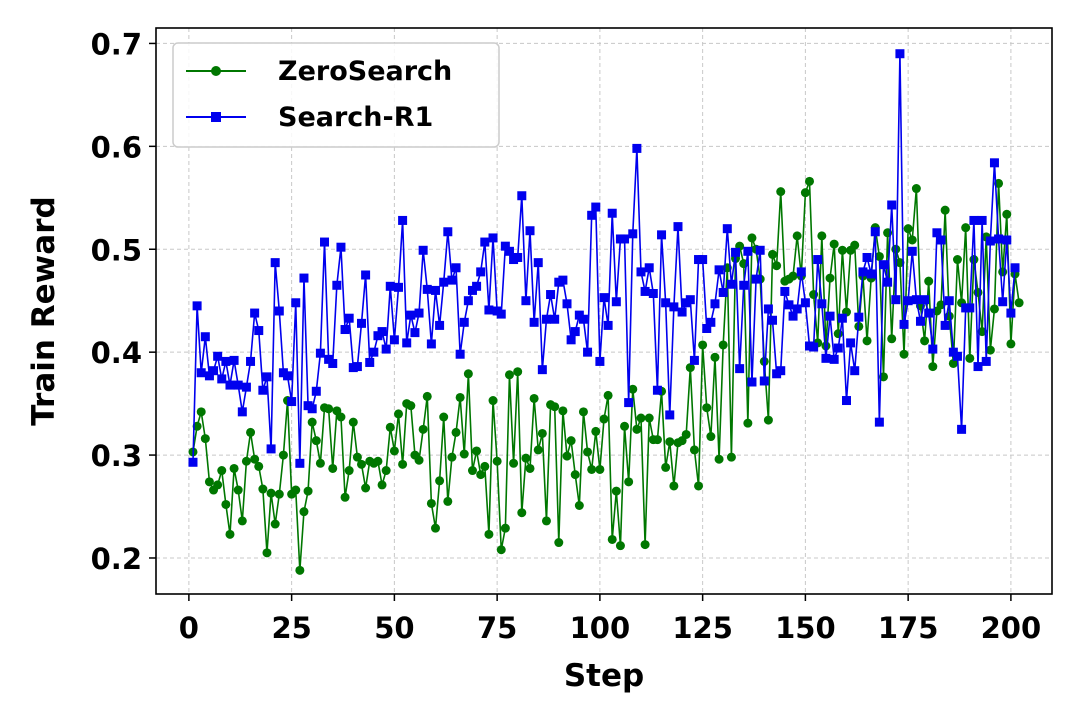 This screenshot has height=720, width=1080. Describe the element at coordinates (365, 71) in the screenshot. I see `legend-label-zerosearch: ZeroSearch` at that location.